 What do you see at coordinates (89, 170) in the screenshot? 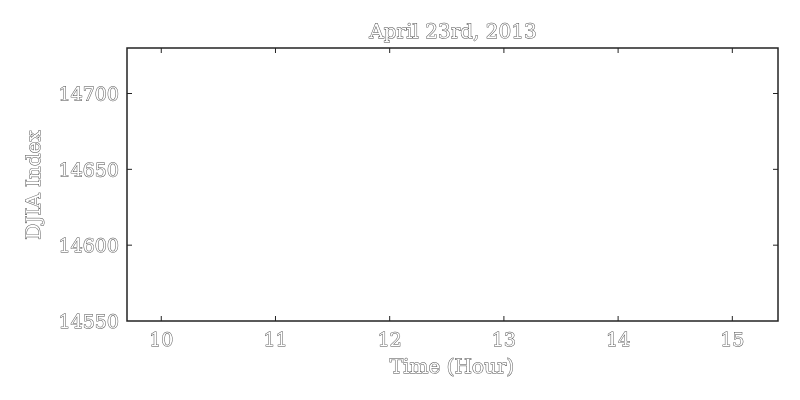
I see `y-tick-label: 14650` at bounding box center [89, 170].